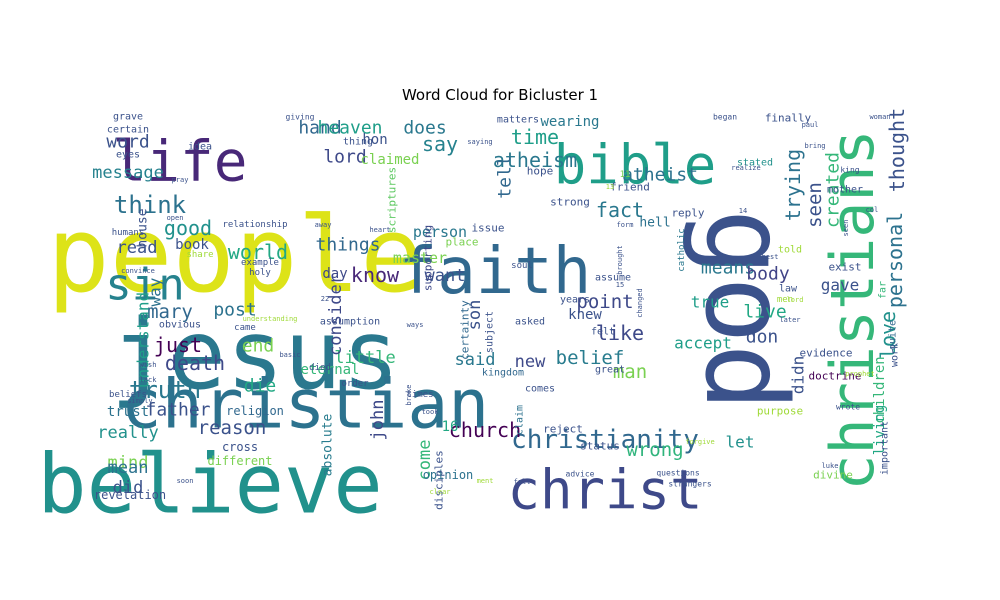 The height and width of the screenshot is (600, 1000). I want to click on cloud-word: grave, so click(128, 117).